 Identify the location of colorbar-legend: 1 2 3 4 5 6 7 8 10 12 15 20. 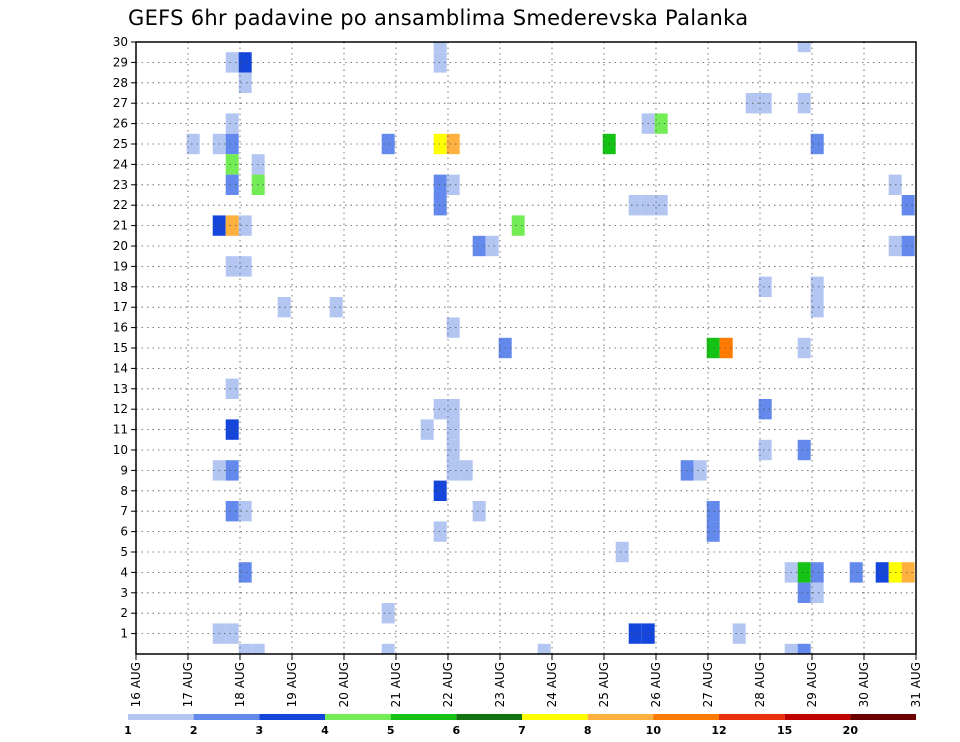
(520, 725).